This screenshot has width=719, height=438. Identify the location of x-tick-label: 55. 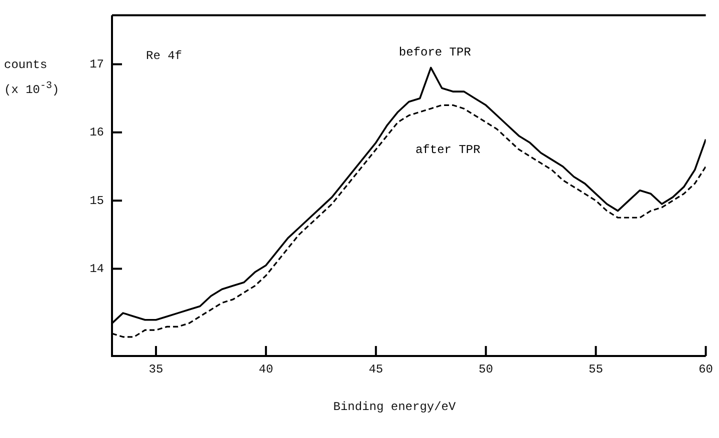
(596, 369).